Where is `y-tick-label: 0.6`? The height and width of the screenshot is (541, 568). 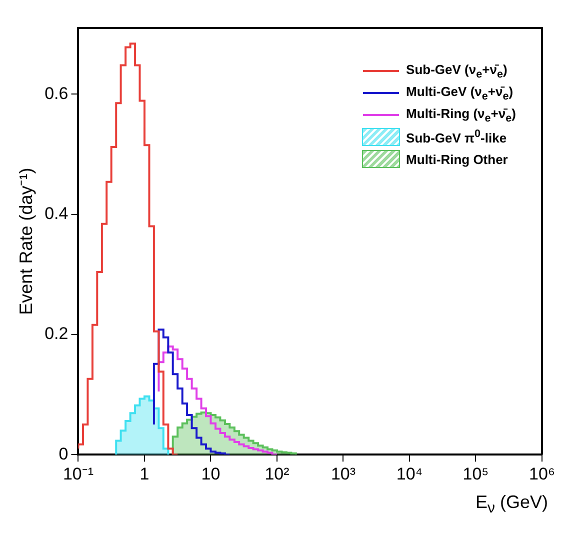
y-tick-label: 0.6 is located at coordinates (56, 93).